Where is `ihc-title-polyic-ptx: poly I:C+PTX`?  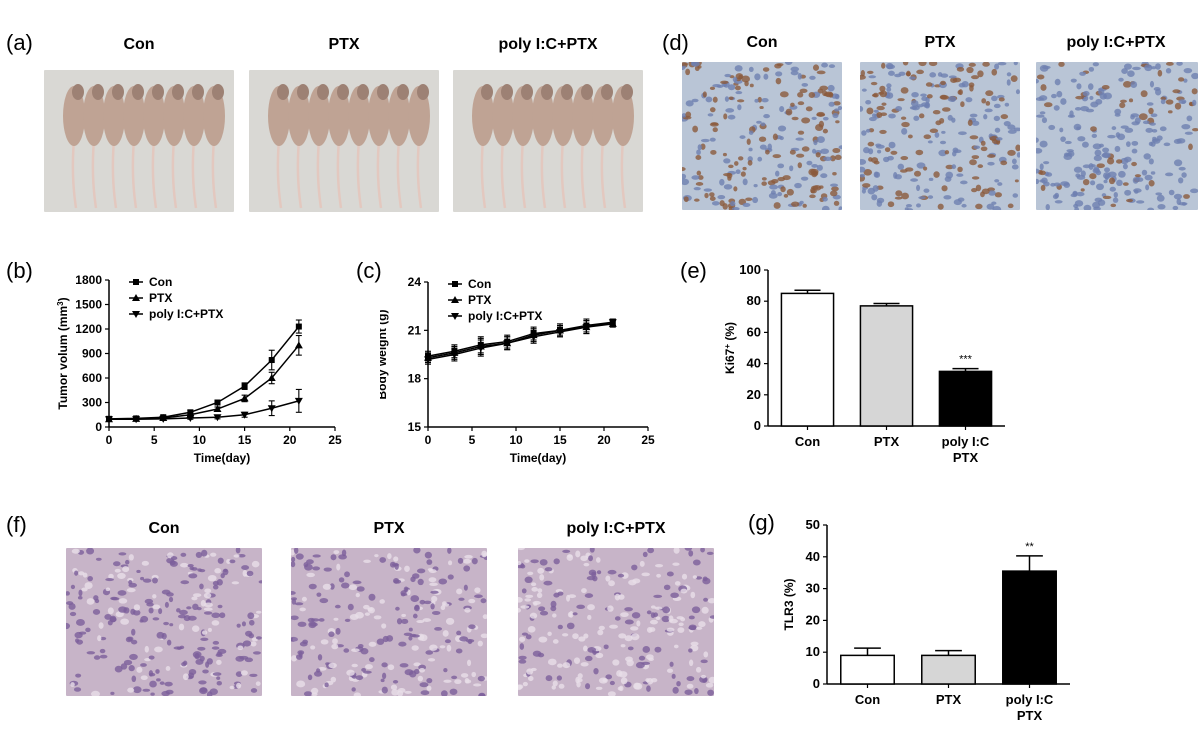 ihc-title-polyic-ptx: poly I:C+PTX is located at coordinates (1116, 42).